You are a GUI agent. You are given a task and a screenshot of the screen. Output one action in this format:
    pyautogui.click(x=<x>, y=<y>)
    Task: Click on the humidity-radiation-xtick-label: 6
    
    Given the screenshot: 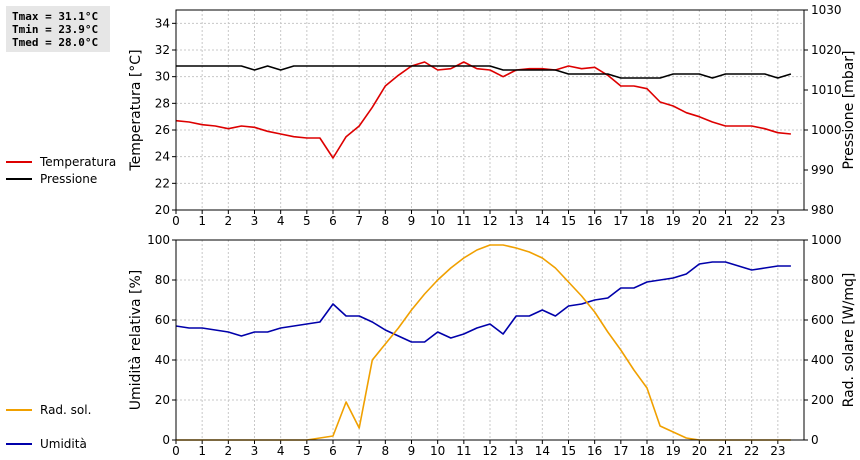 What is the action you would take?
    pyautogui.click(x=333, y=451)
    